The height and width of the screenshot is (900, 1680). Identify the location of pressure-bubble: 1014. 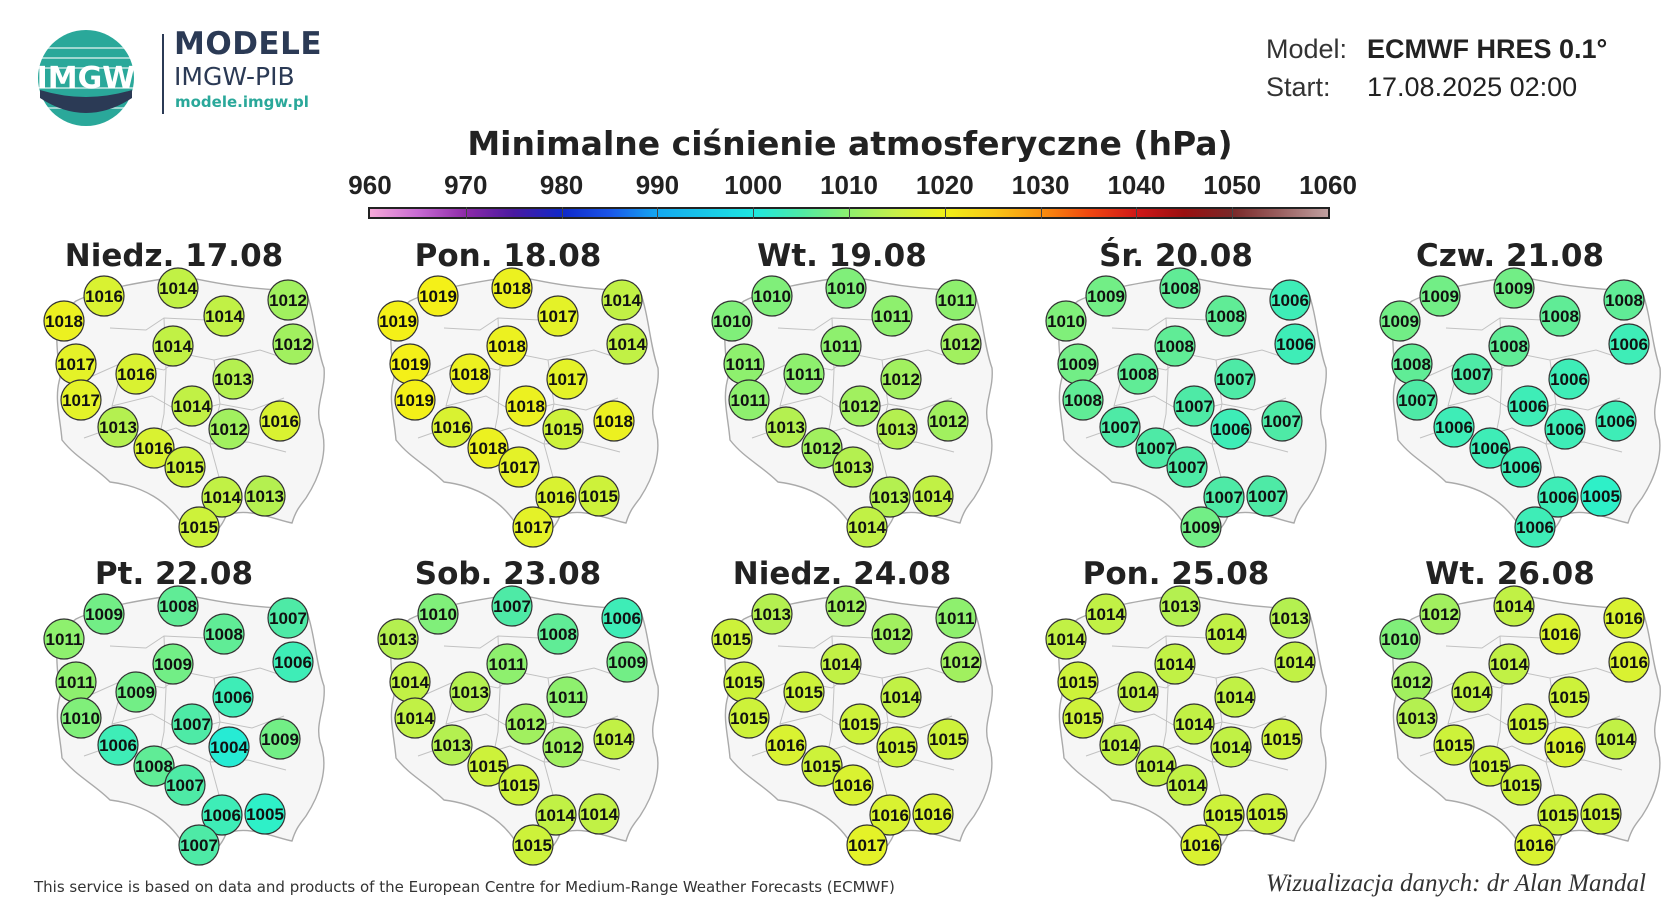
(1156, 766).